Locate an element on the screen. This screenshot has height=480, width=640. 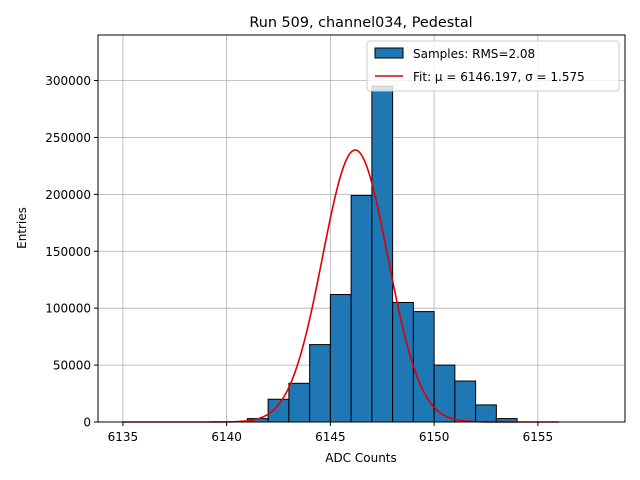
y-tick-label: 0 is located at coordinates (87, 423).